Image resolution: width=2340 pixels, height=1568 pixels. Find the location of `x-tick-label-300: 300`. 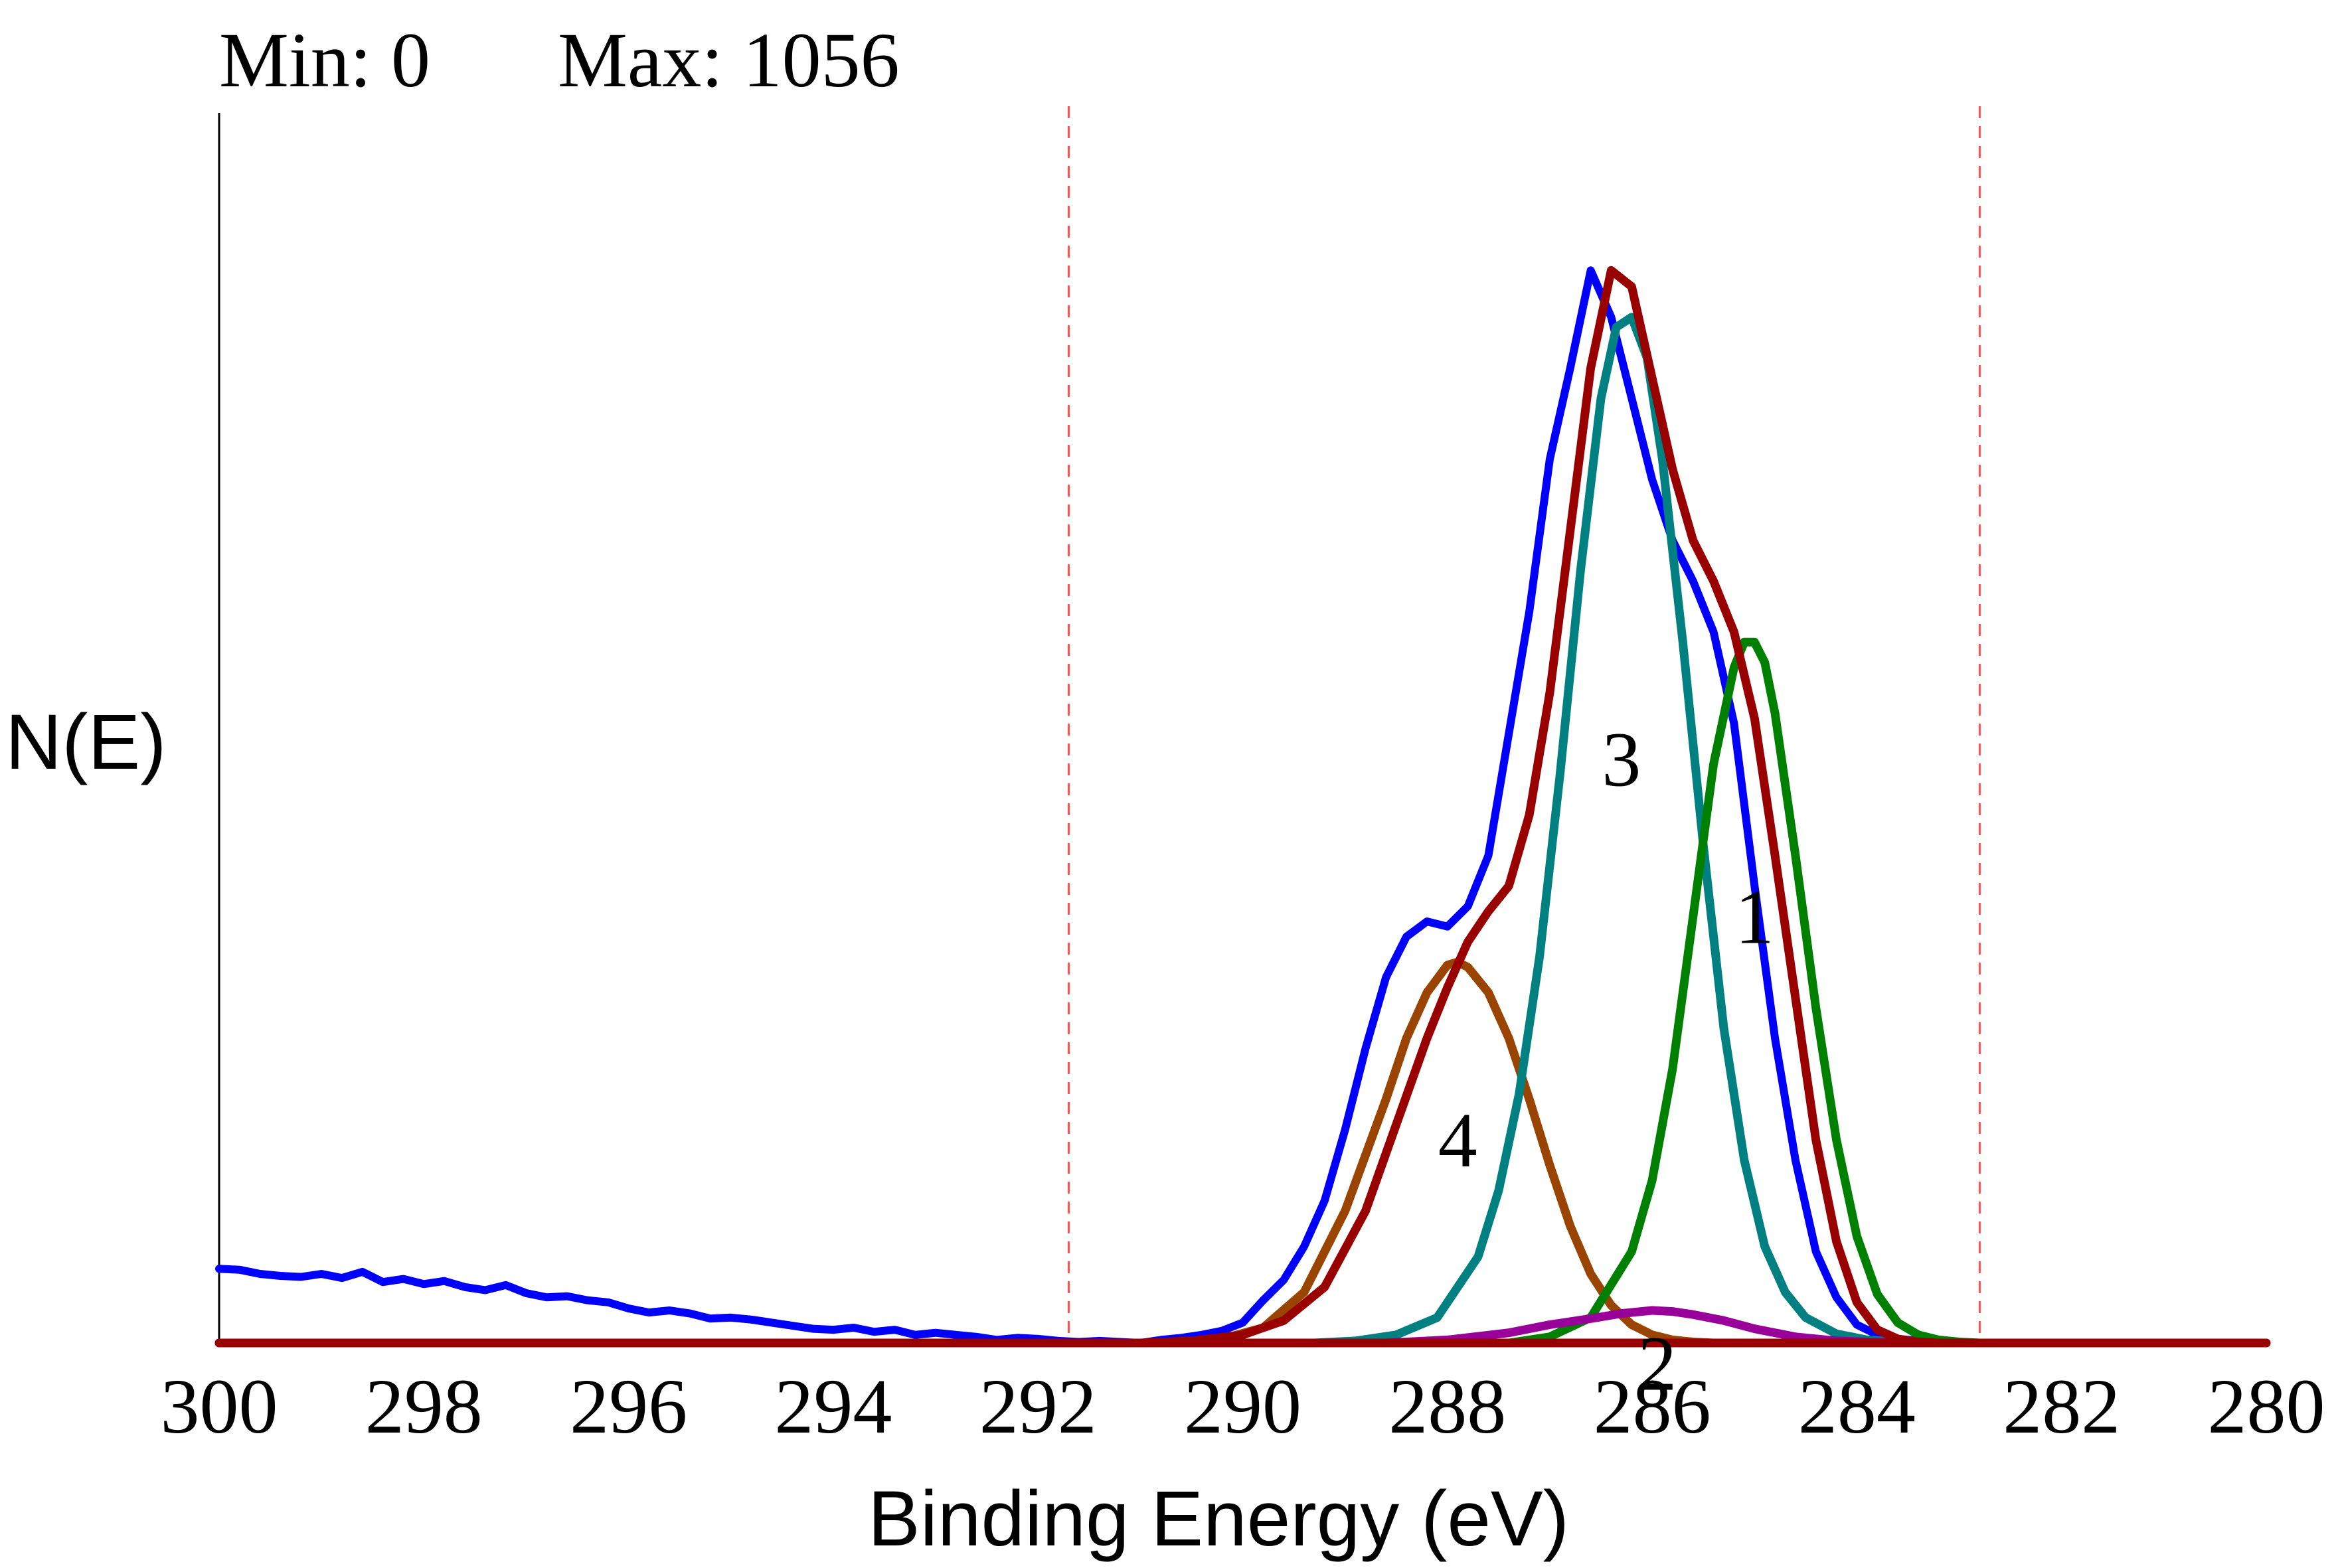

x-tick-label-300: 300 is located at coordinates (219, 1407).